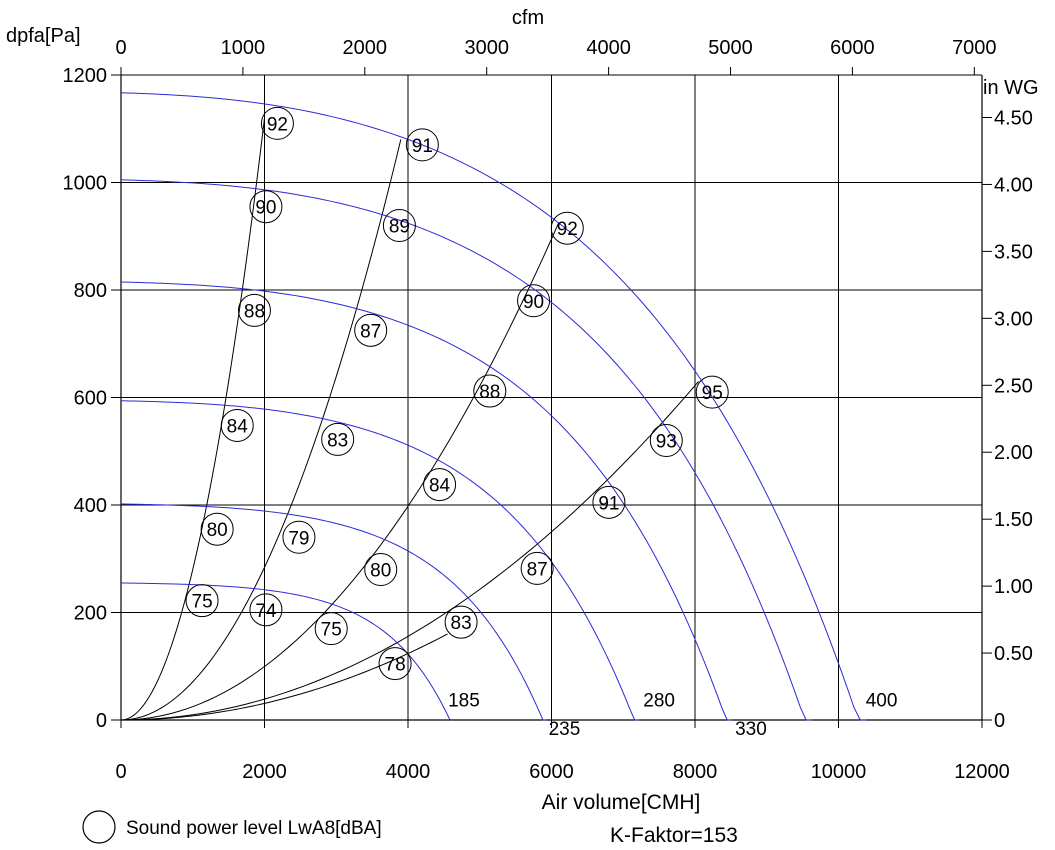 The image size is (1055, 850). What do you see at coordinates (852, 48) in the screenshot?
I see `top-tick-label: 6000` at bounding box center [852, 48].